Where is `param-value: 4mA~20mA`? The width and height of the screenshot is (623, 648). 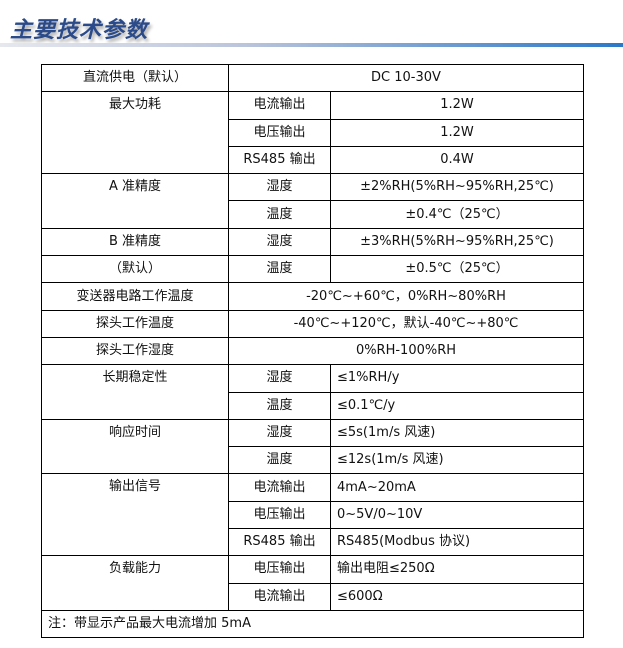
param-value: 4mA~20mA is located at coordinates (457, 487).